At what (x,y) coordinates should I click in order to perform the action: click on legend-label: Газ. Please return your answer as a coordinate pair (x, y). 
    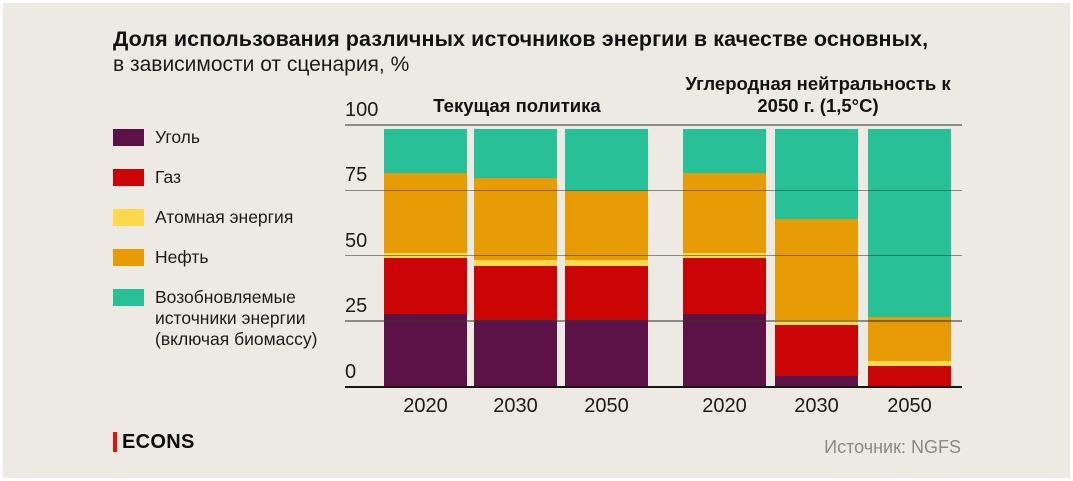
    Looking at the image, I should click on (168, 177).